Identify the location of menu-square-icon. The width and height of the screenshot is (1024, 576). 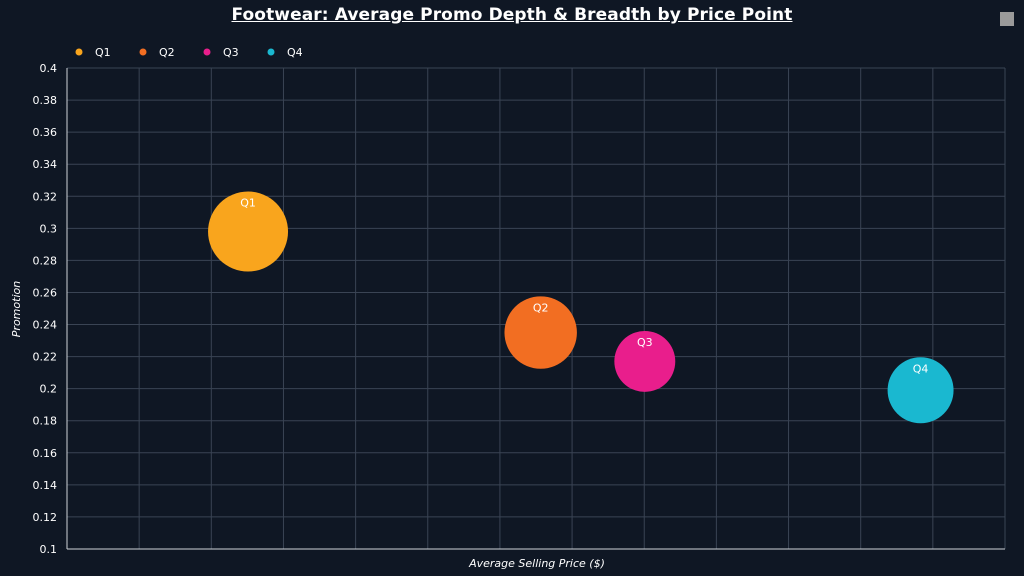
(1007, 19).